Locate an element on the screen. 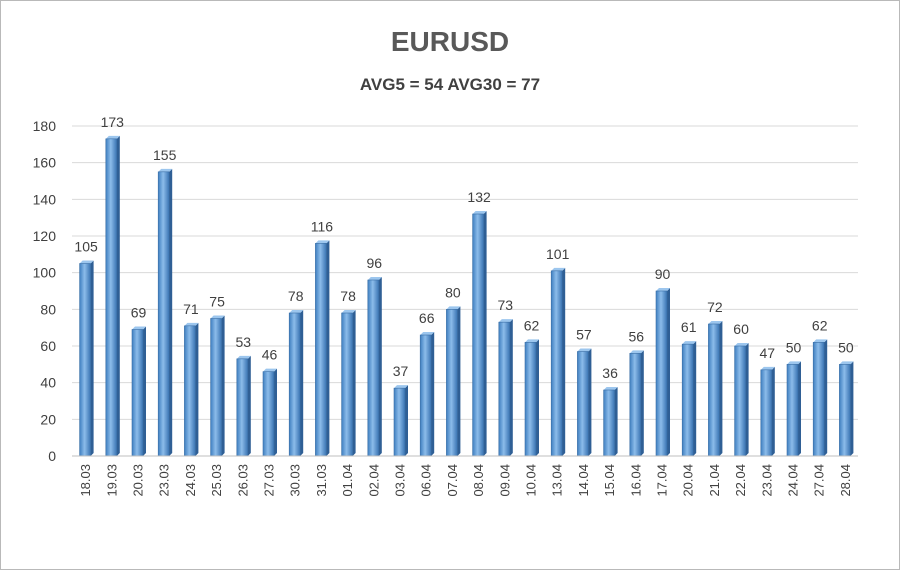  data-label: 90 is located at coordinates (663, 274).